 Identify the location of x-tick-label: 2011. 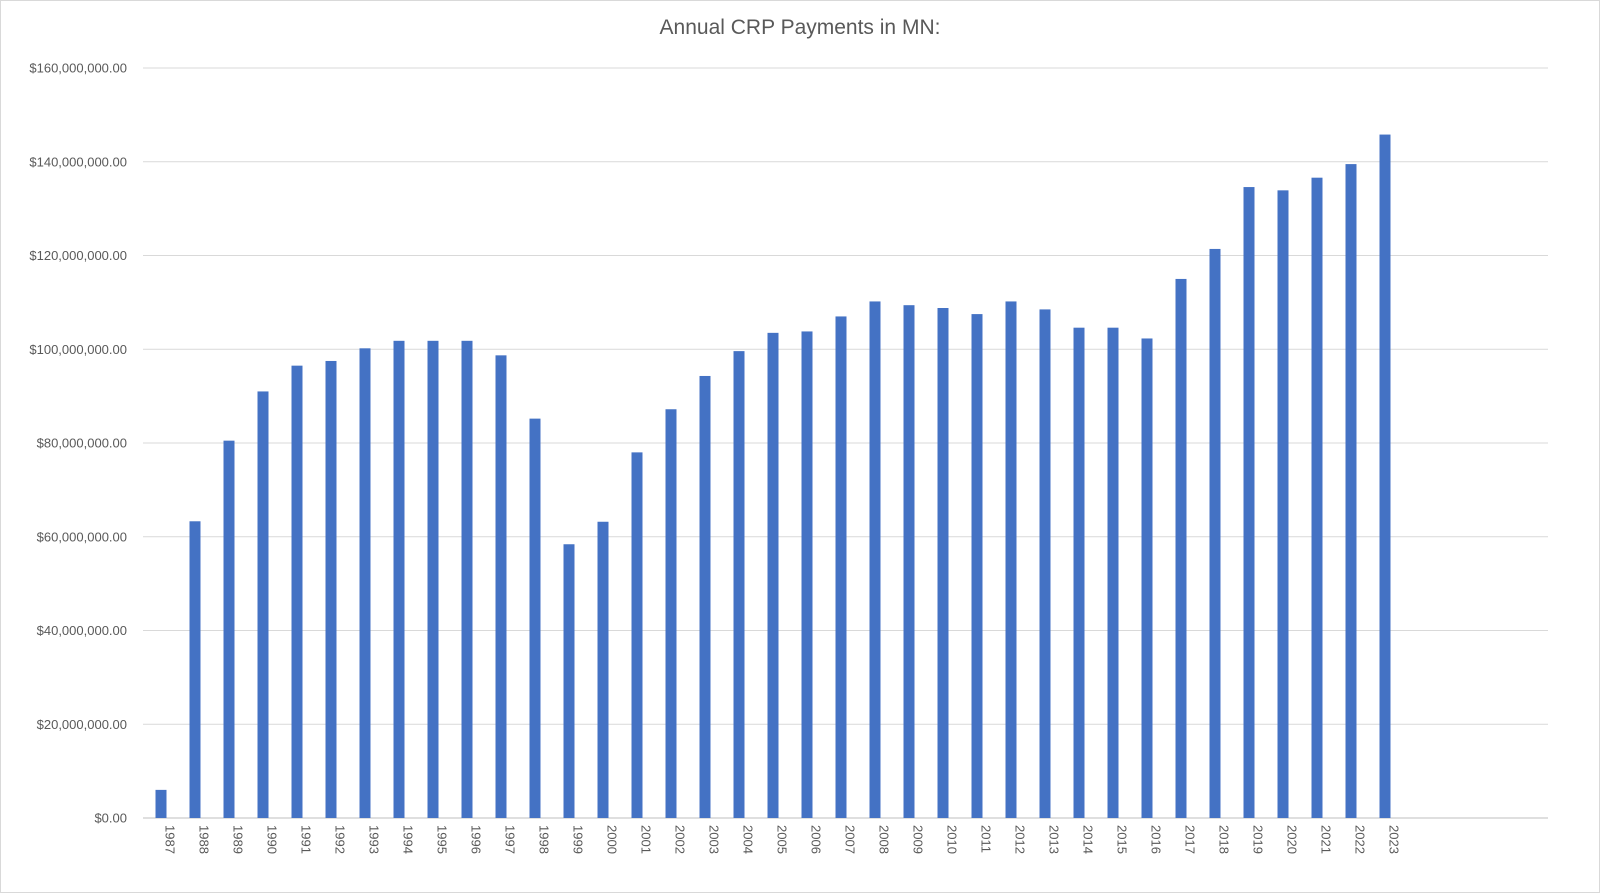
(986, 839).